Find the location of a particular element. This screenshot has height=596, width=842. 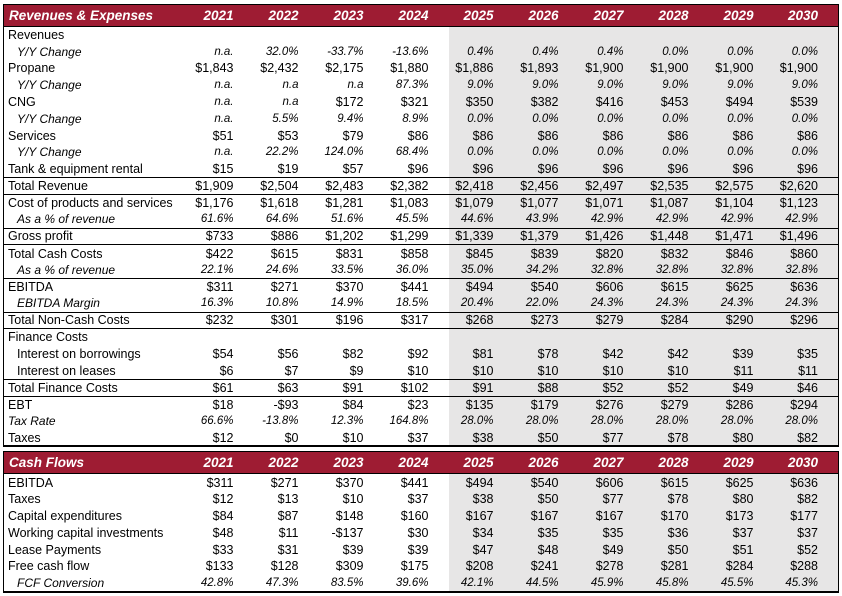

cell: 51.6% is located at coordinates (347, 219).